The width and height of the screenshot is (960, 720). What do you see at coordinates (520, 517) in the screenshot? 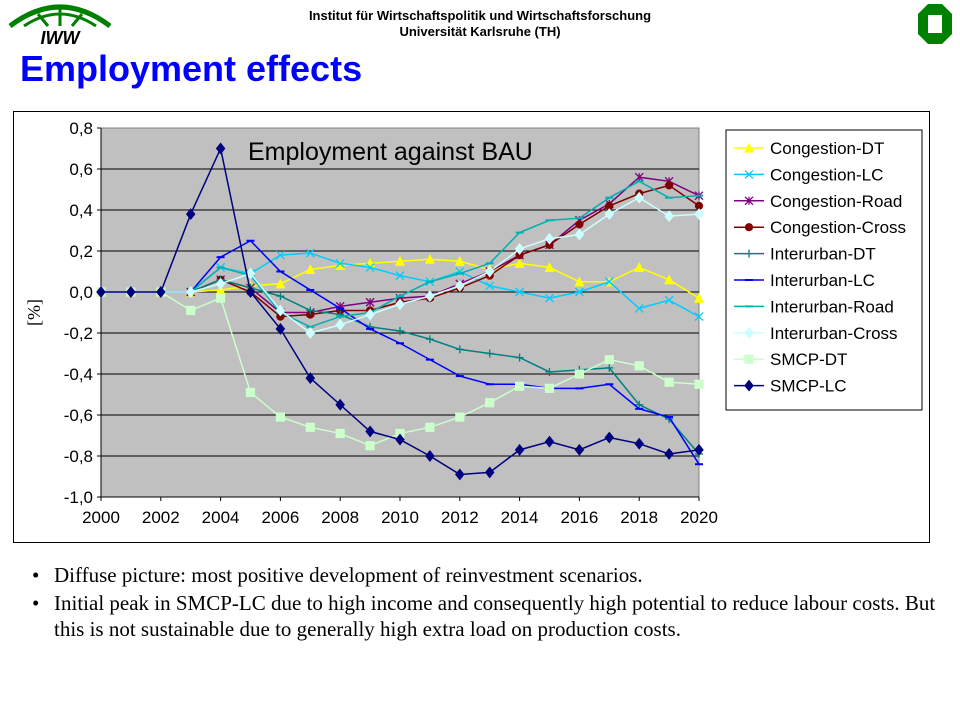
I see `x-tick-label: 2014` at bounding box center [520, 517].